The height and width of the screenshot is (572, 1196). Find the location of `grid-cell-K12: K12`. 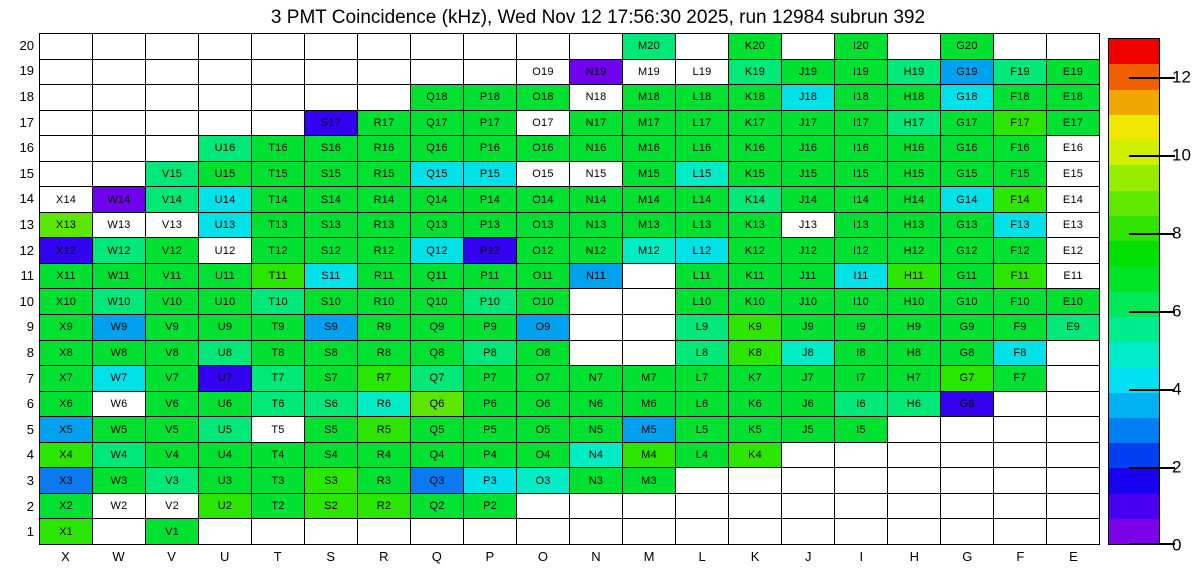

grid-cell-K12: K12 is located at coordinates (755, 250).